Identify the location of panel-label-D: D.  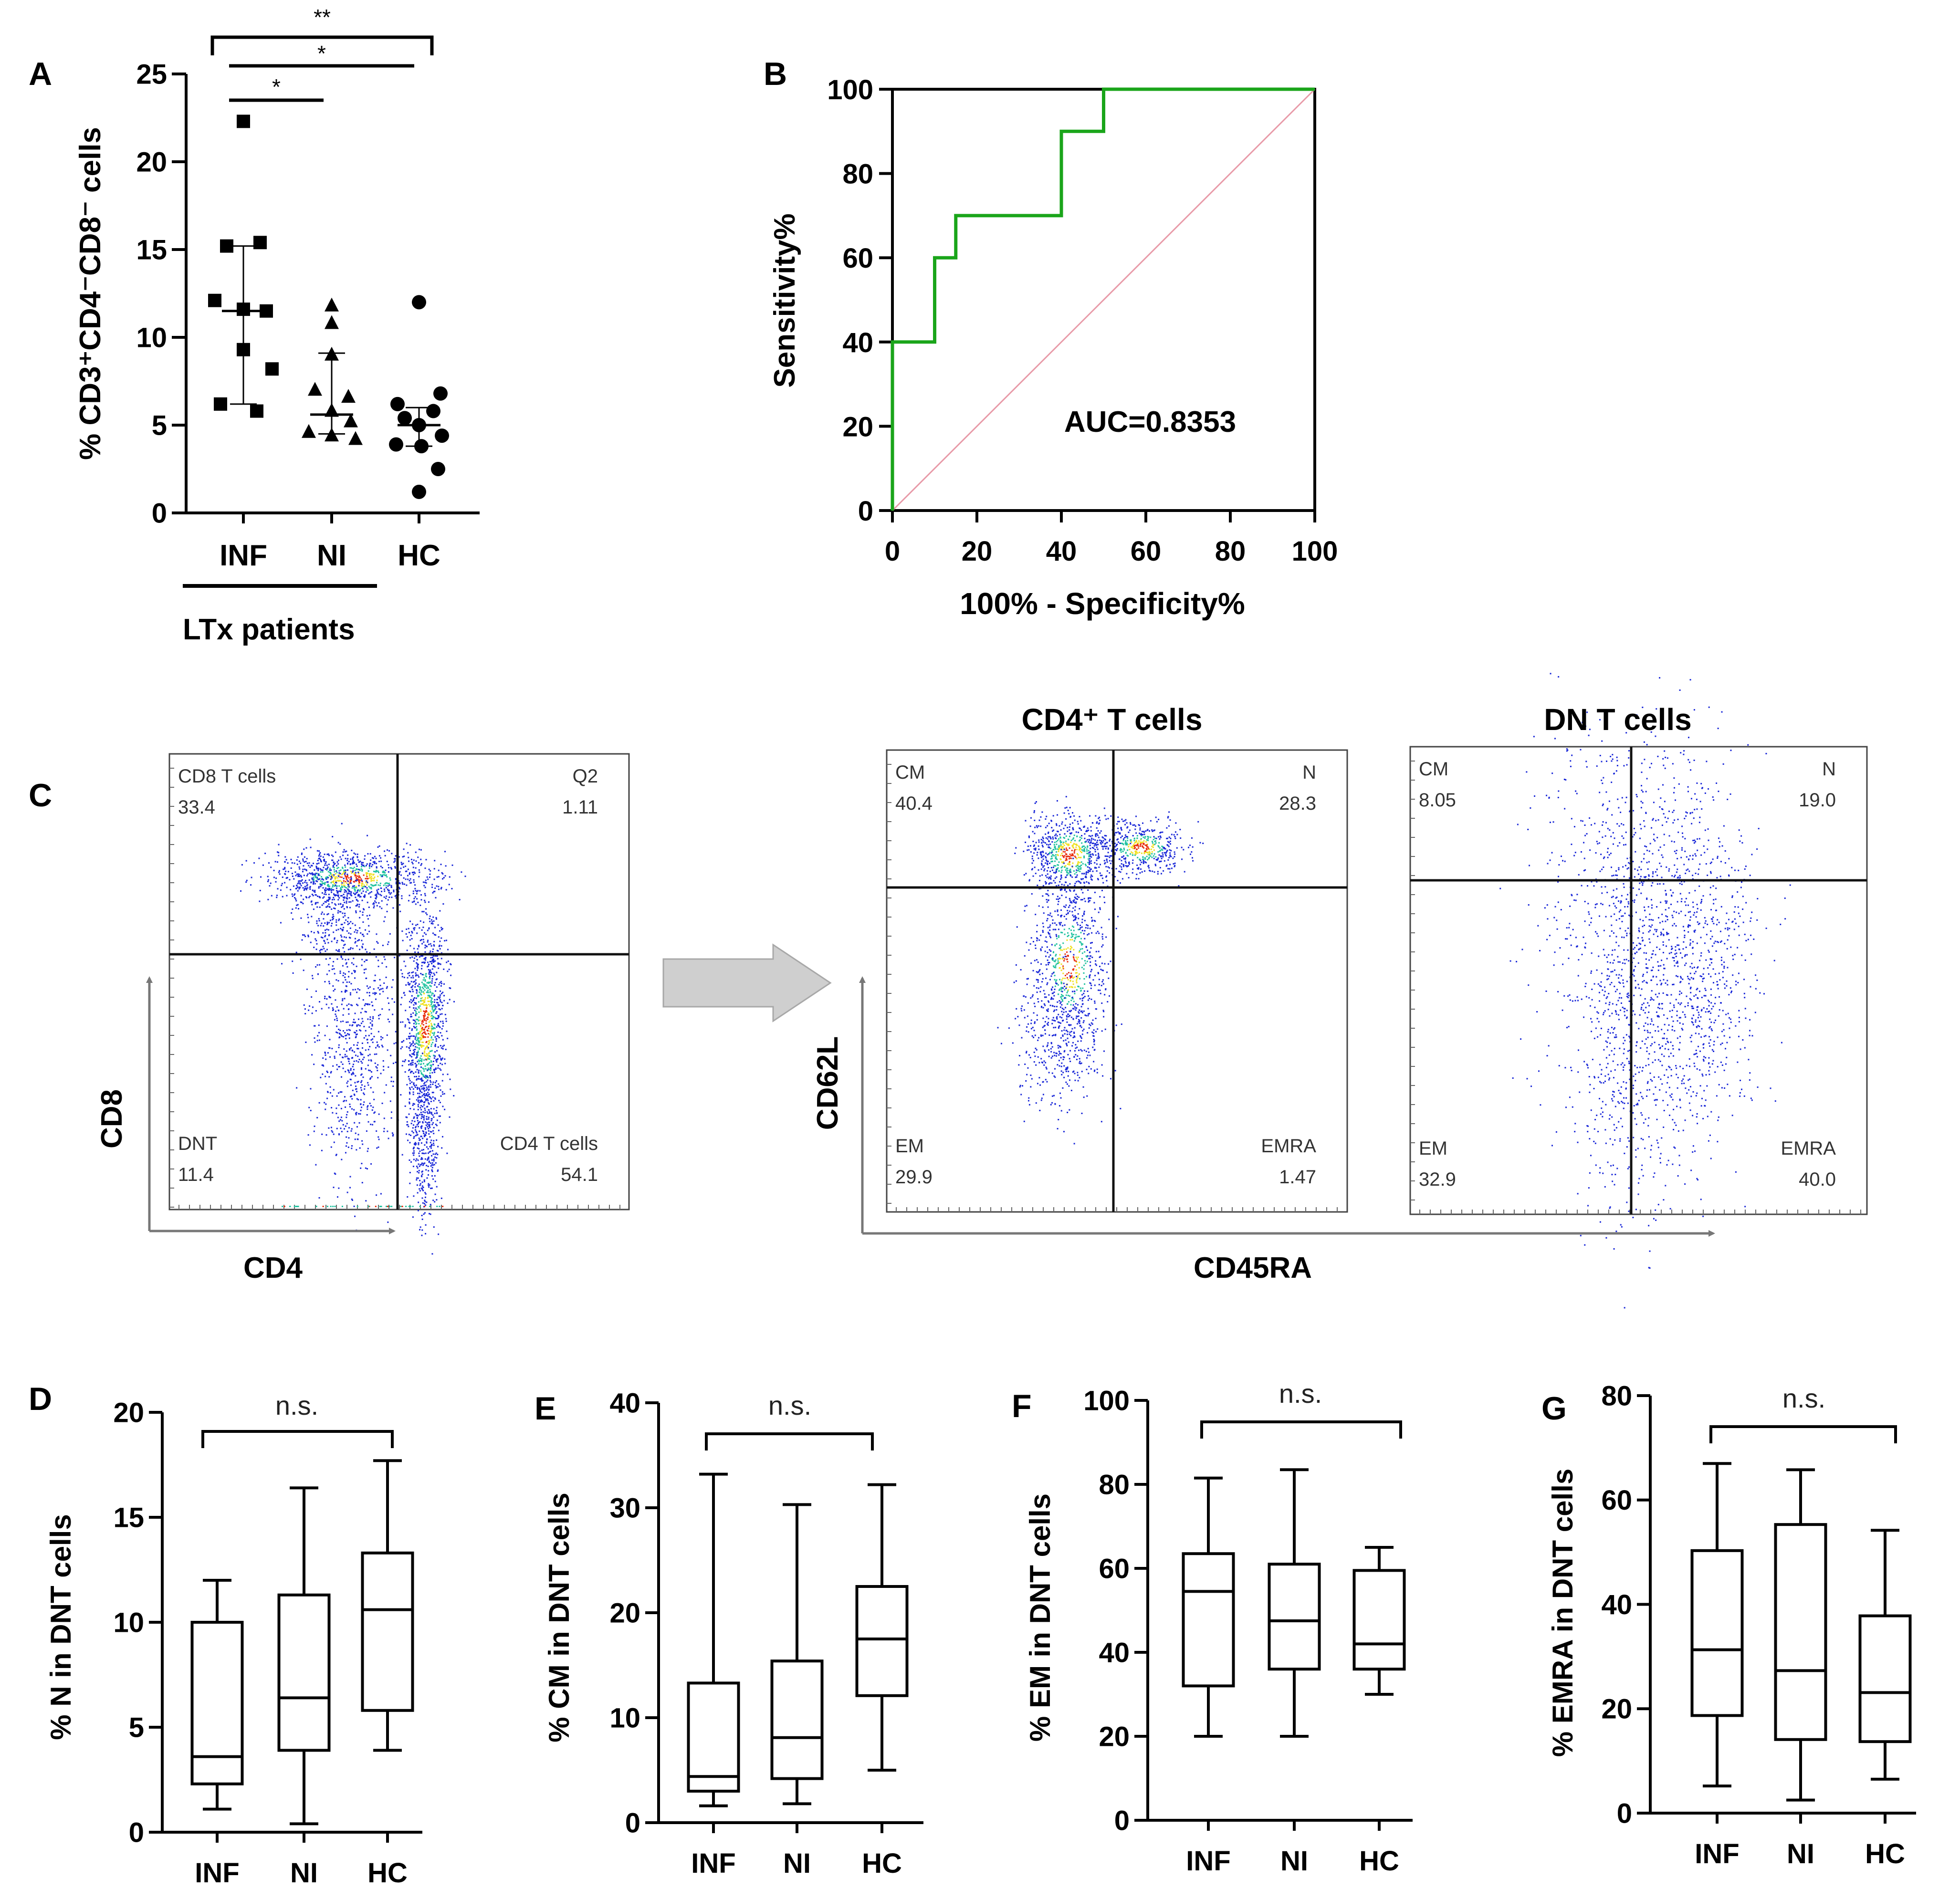
(41, 1399).